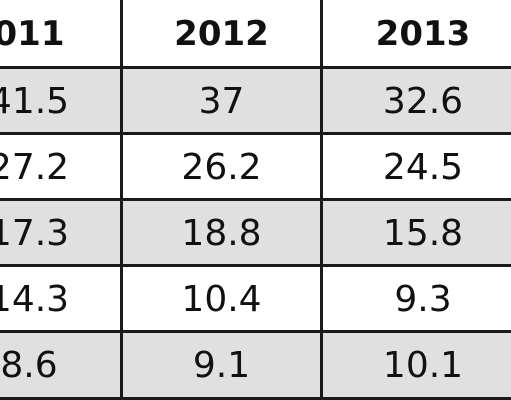  What do you see at coordinates (423, 101) in the screenshot?
I see `table-cell: 32.6` at bounding box center [423, 101].